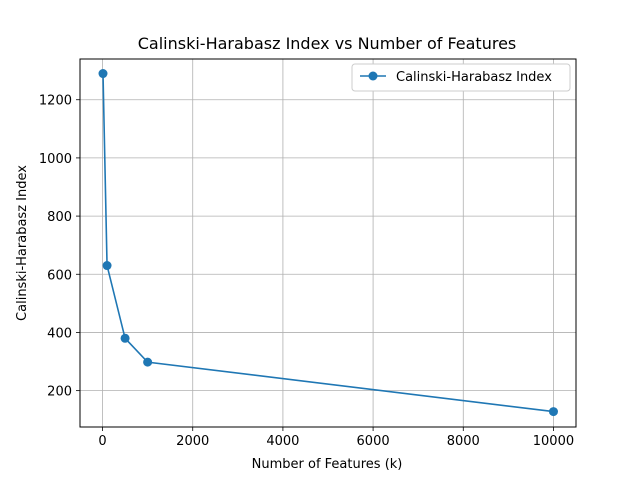 The image size is (640, 480). What do you see at coordinates (59, 247) in the screenshot?
I see `y-axis-ticks: 200 400 600 800 1000 1200` at bounding box center [59, 247].